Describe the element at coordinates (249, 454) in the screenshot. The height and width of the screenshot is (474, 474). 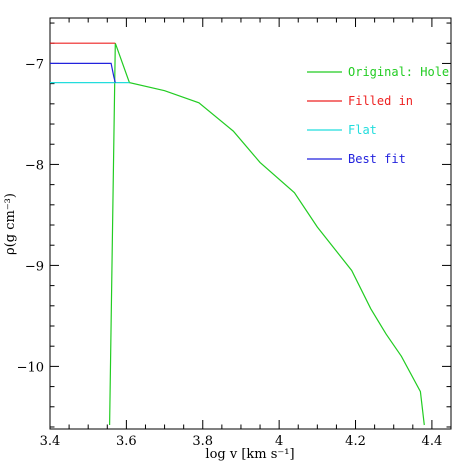
I see `x-axis-title: log v [km s⁻¹]` at that location.